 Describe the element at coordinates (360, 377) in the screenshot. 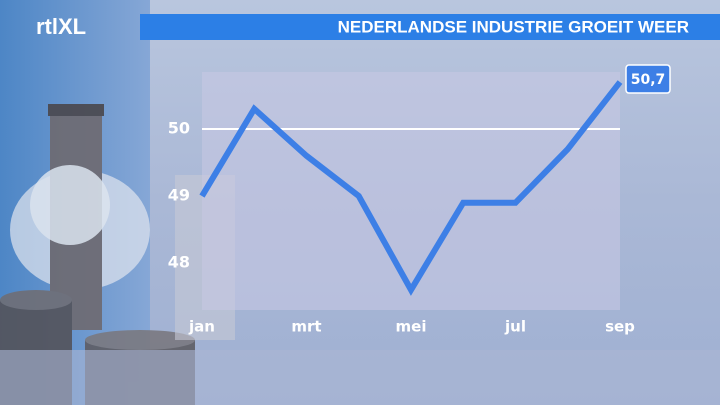

I see `footer-band` at that location.